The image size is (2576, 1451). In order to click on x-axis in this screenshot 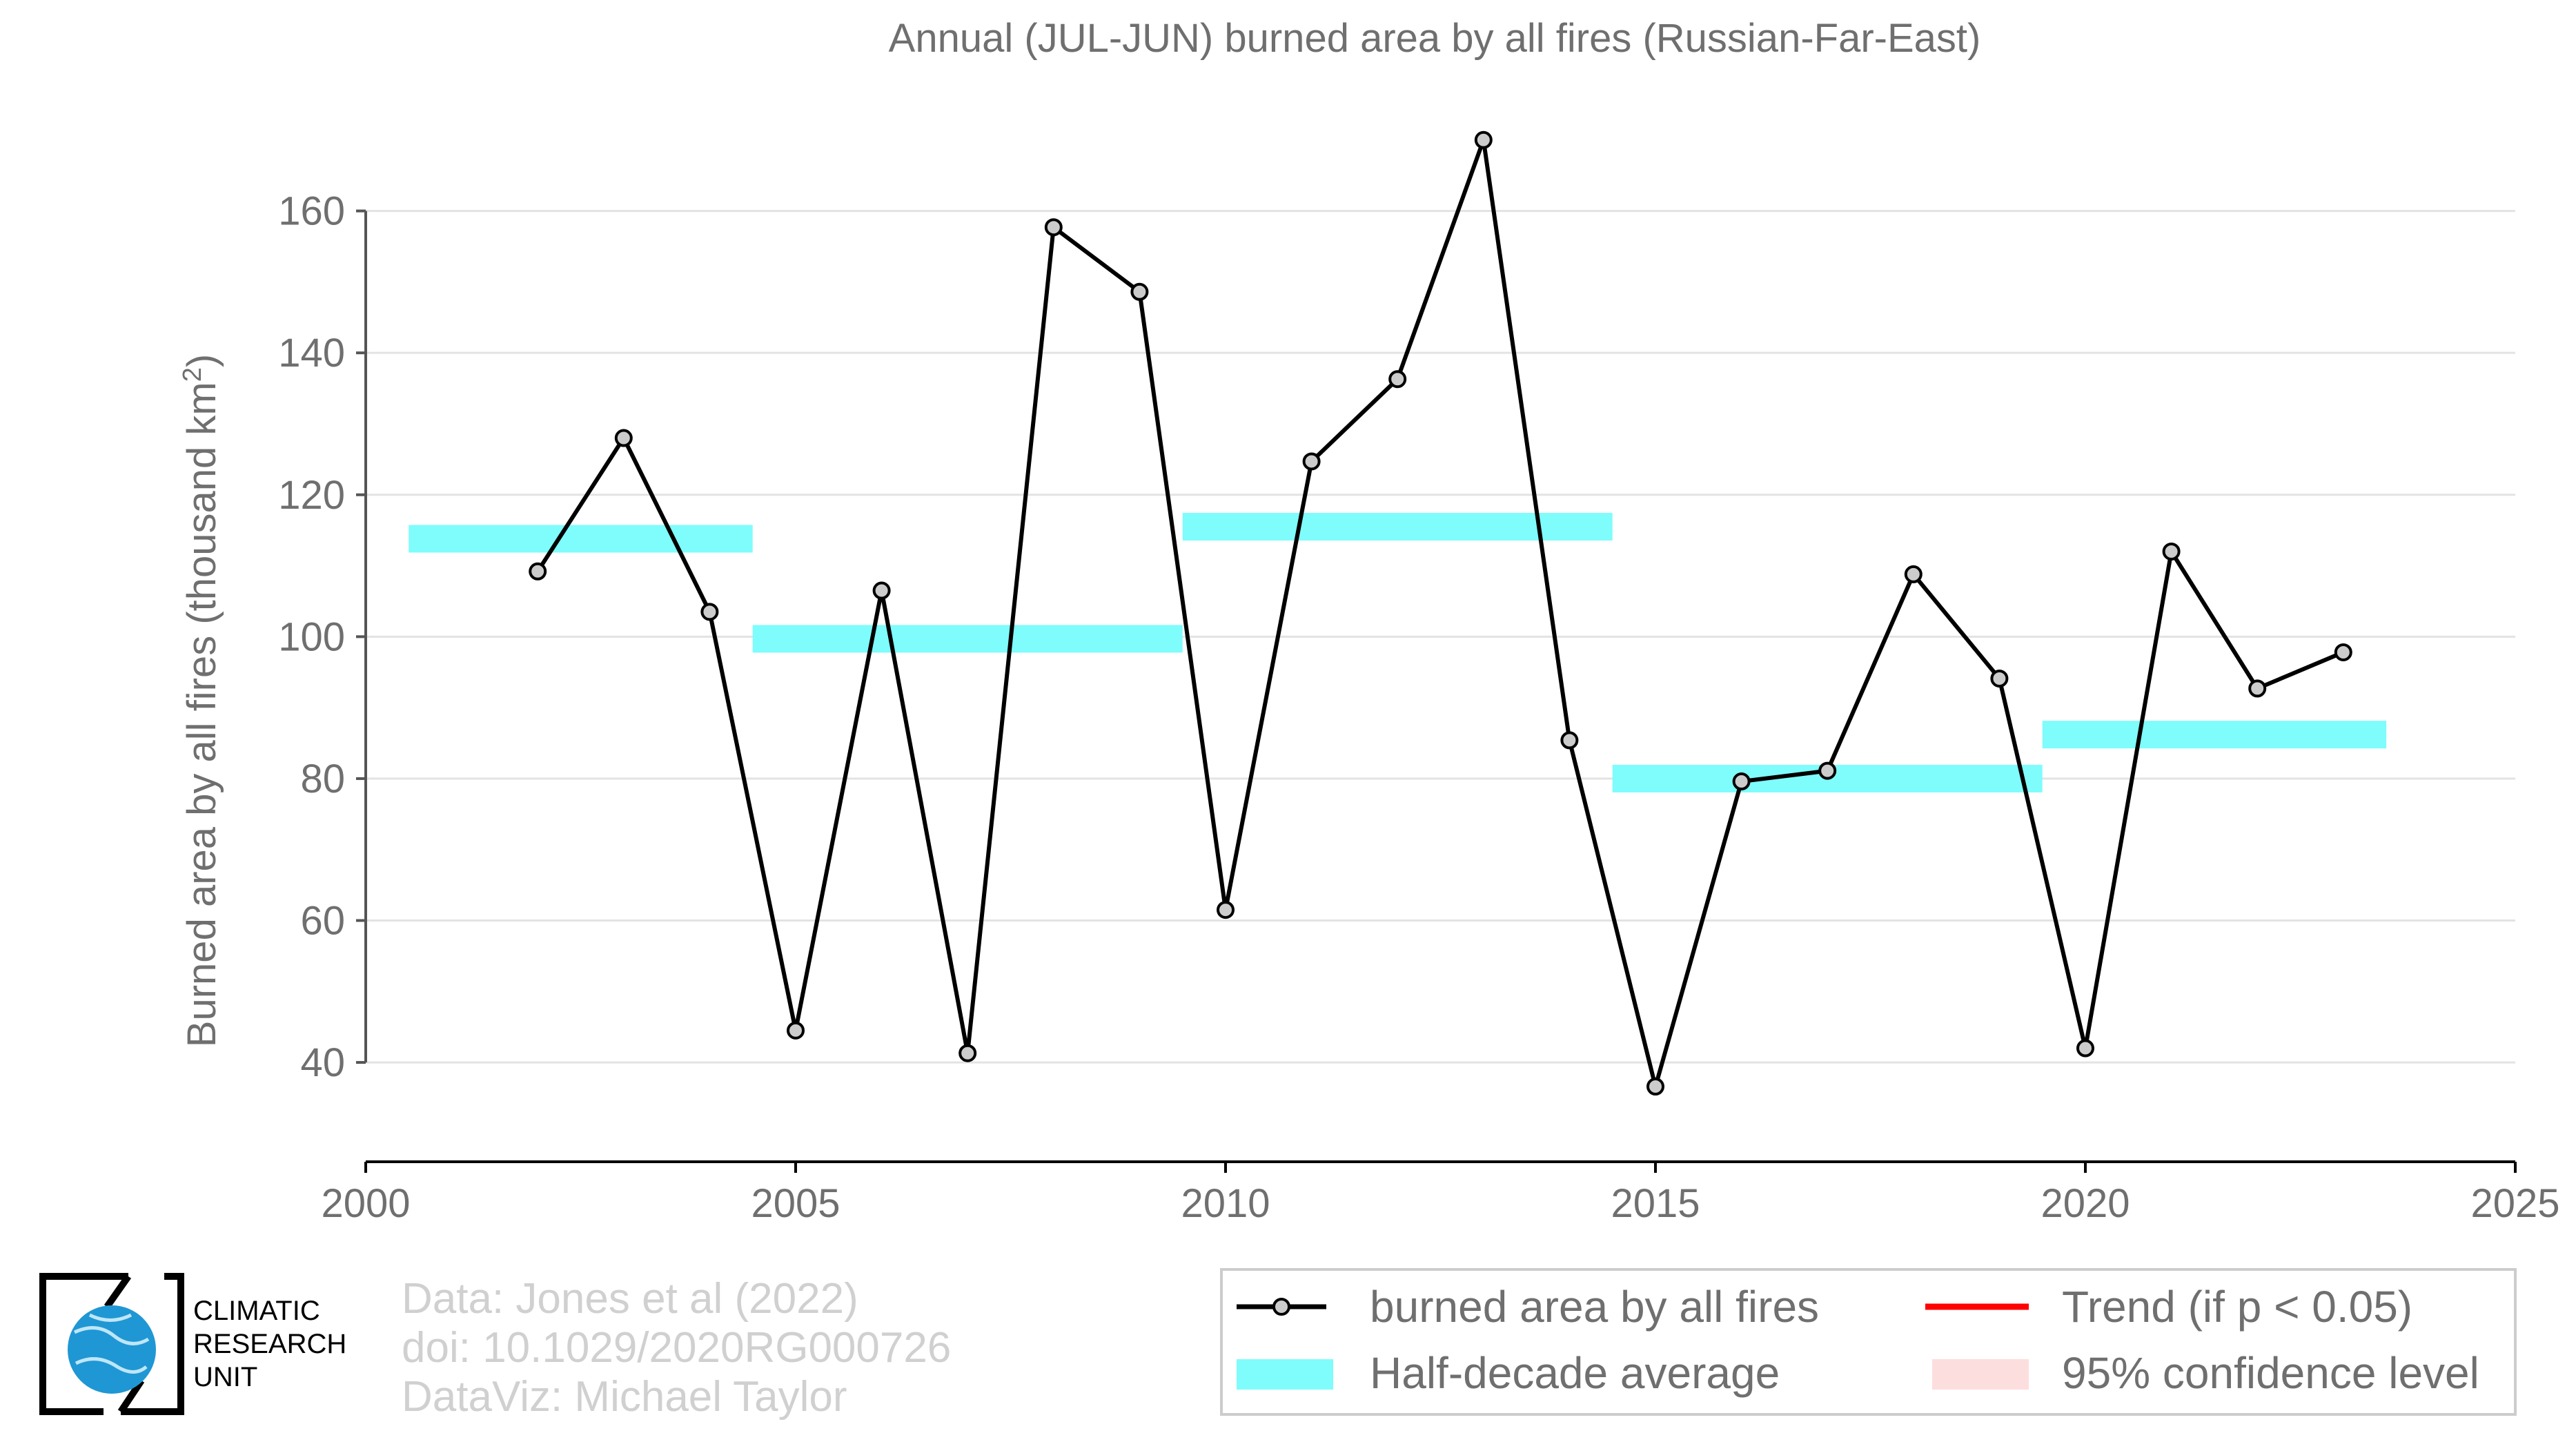, I will do `click(1440, 1166)`.